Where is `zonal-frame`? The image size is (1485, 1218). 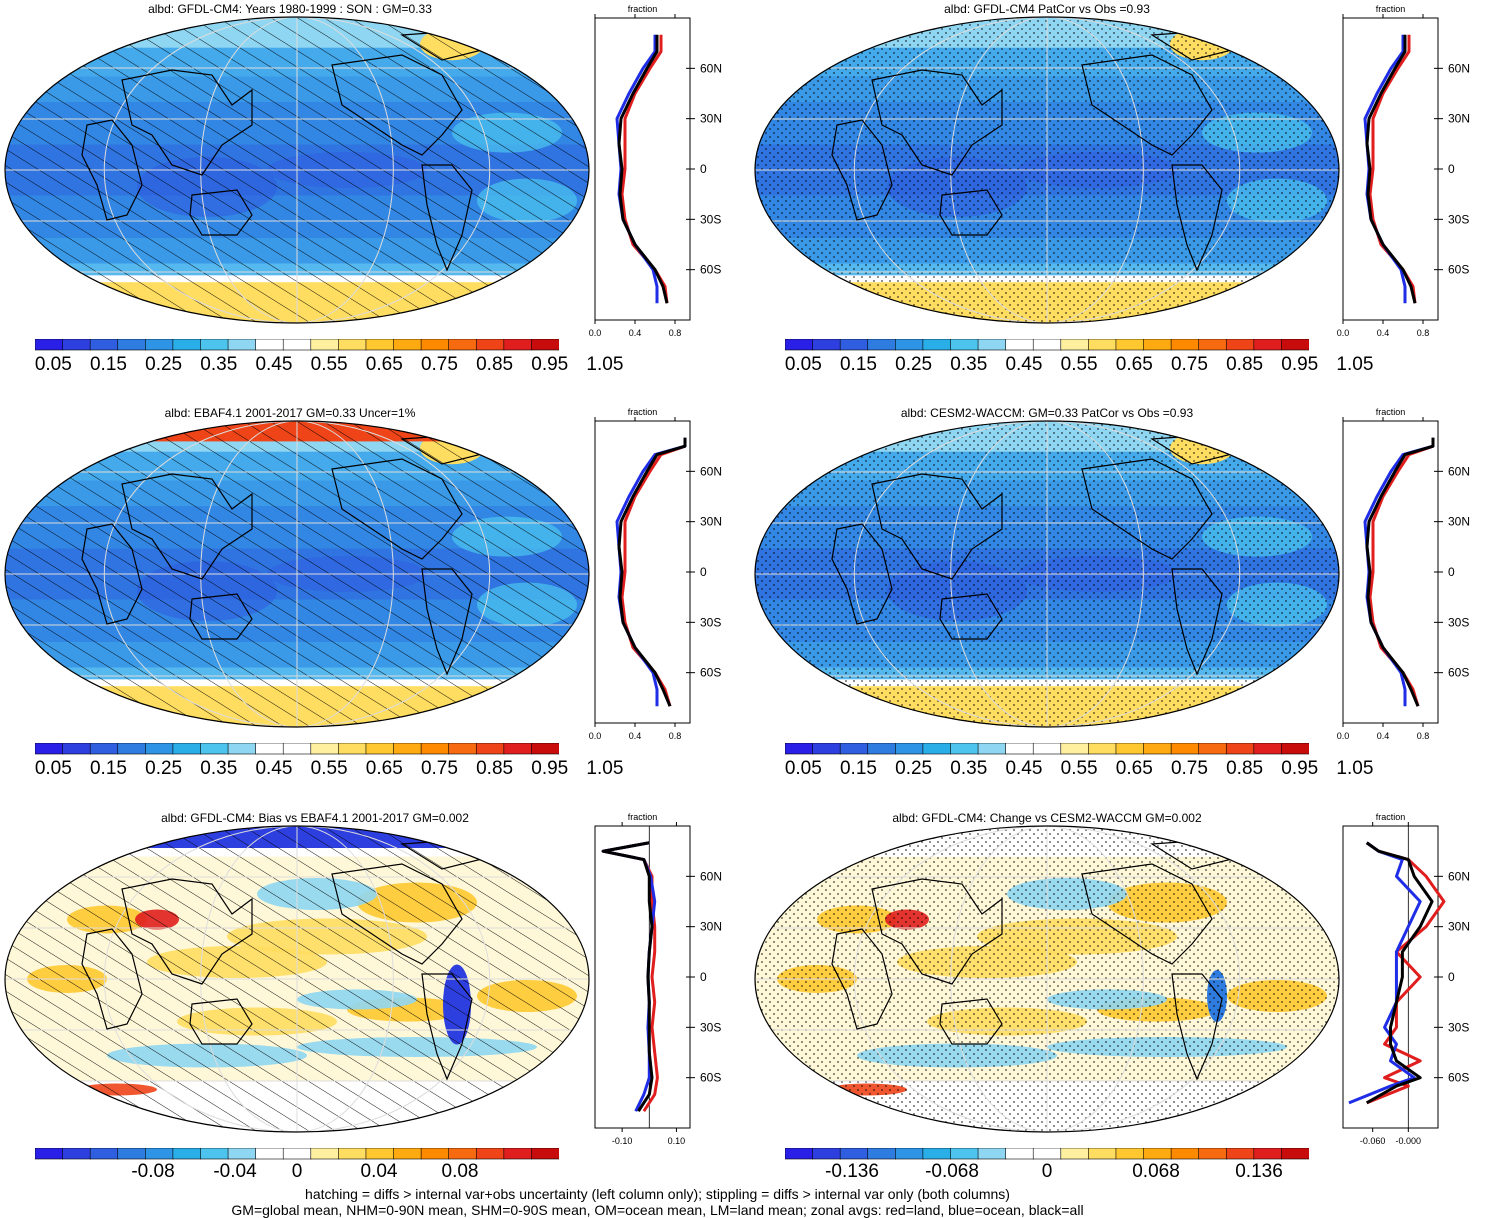 zonal-frame is located at coordinates (642, 169).